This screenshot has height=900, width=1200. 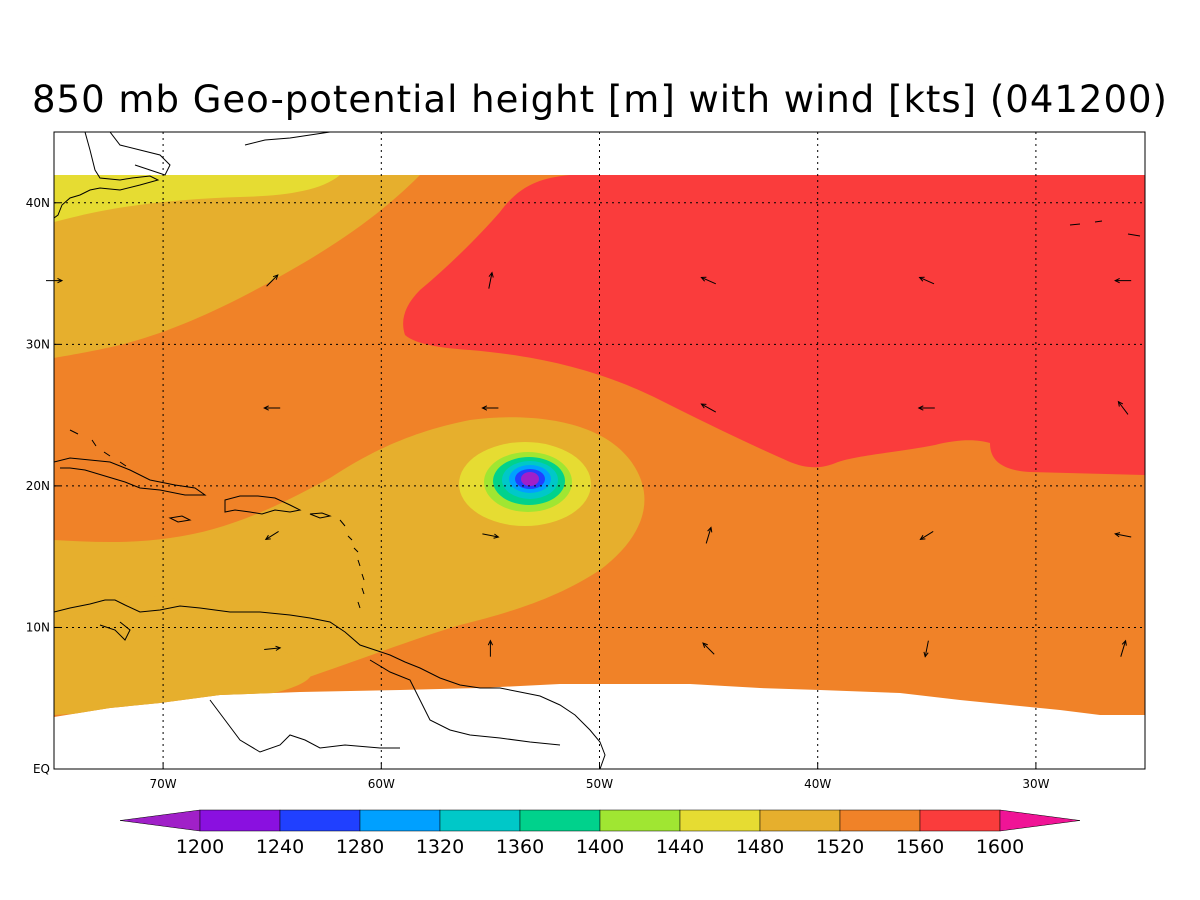 What do you see at coordinates (163, 784) in the screenshot?
I see `x-tick-label: 70W` at bounding box center [163, 784].